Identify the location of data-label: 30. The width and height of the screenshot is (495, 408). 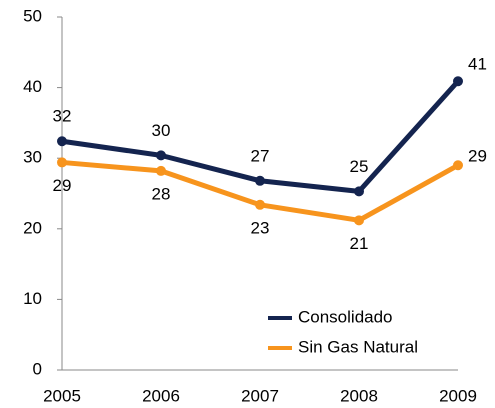
(161, 130).